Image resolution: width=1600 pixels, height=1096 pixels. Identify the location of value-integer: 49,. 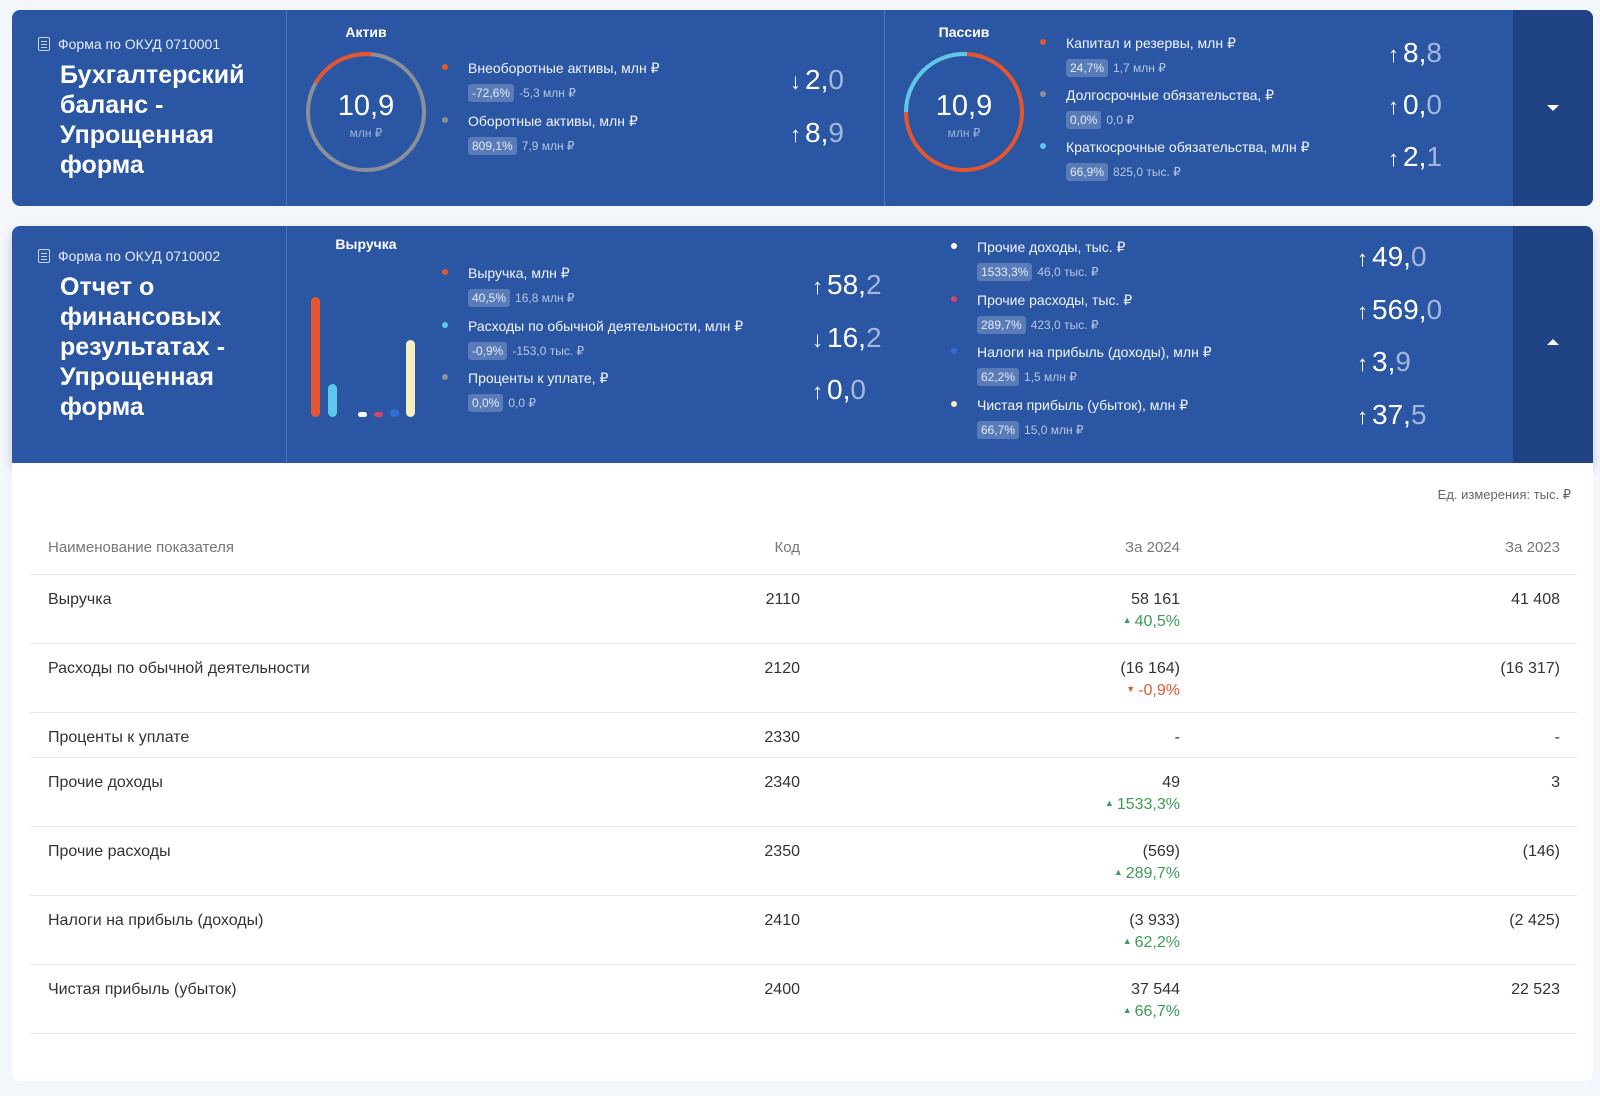
(1391, 256).